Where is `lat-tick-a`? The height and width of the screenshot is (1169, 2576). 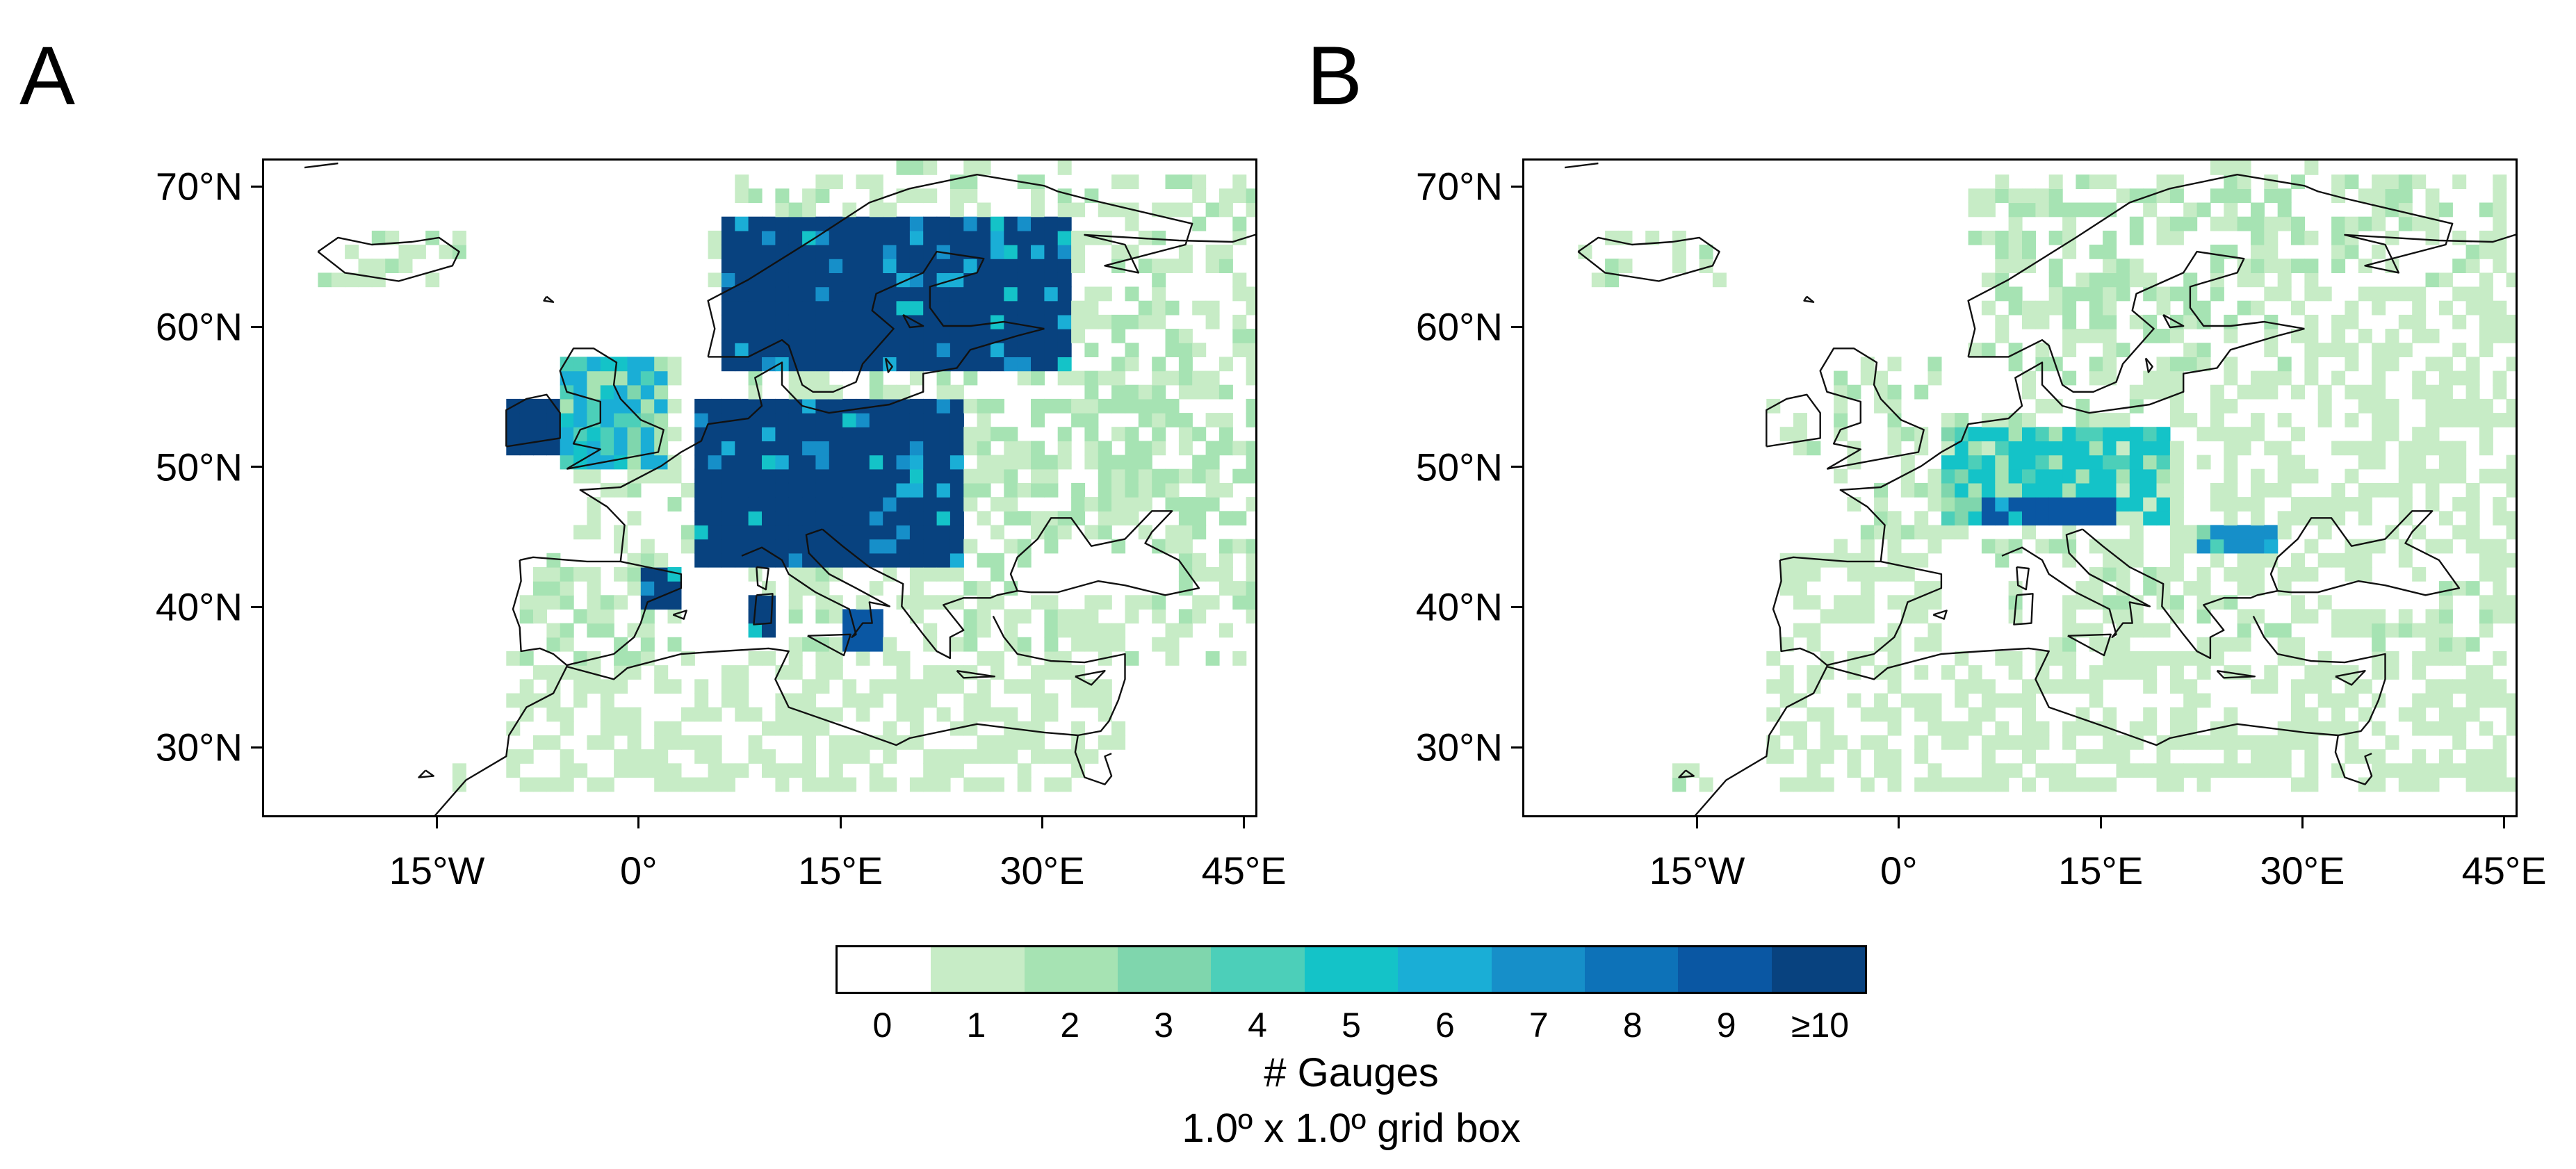 lat-tick-a is located at coordinates (256, 747).